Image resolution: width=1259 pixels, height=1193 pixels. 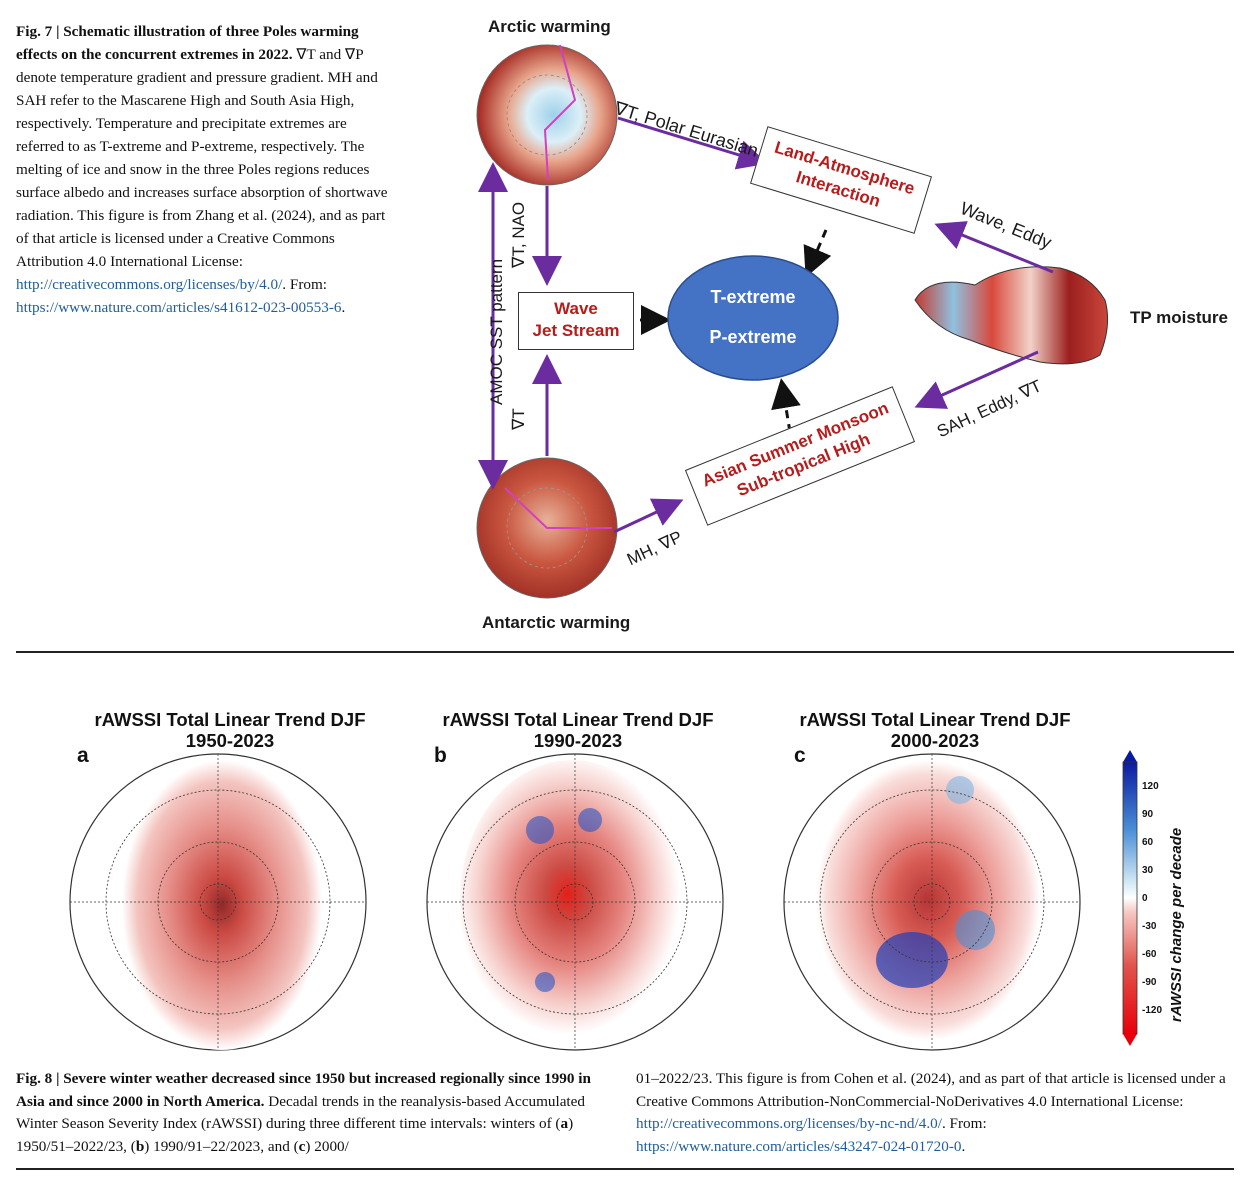 What do you see at coordinates (1148, 842) in the screenshot?
I see `cb-tick-60: 60` at bounding box center [1148, 842].